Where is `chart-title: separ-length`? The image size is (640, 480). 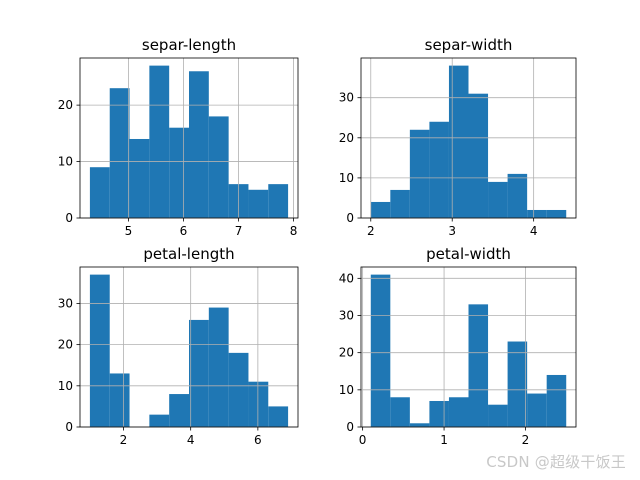 chart-title: separ-length is located at coordinates (189, 45).